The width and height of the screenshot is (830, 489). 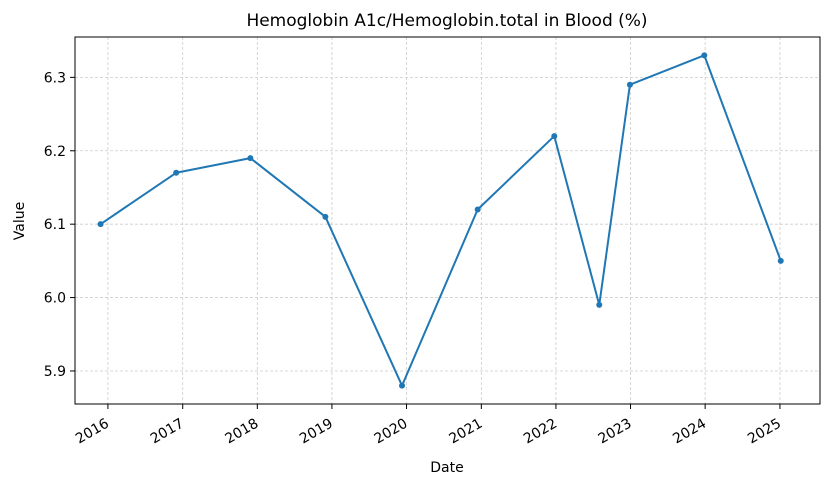 I want to click on x-axis-title: Date, so click(x=446, y=468).